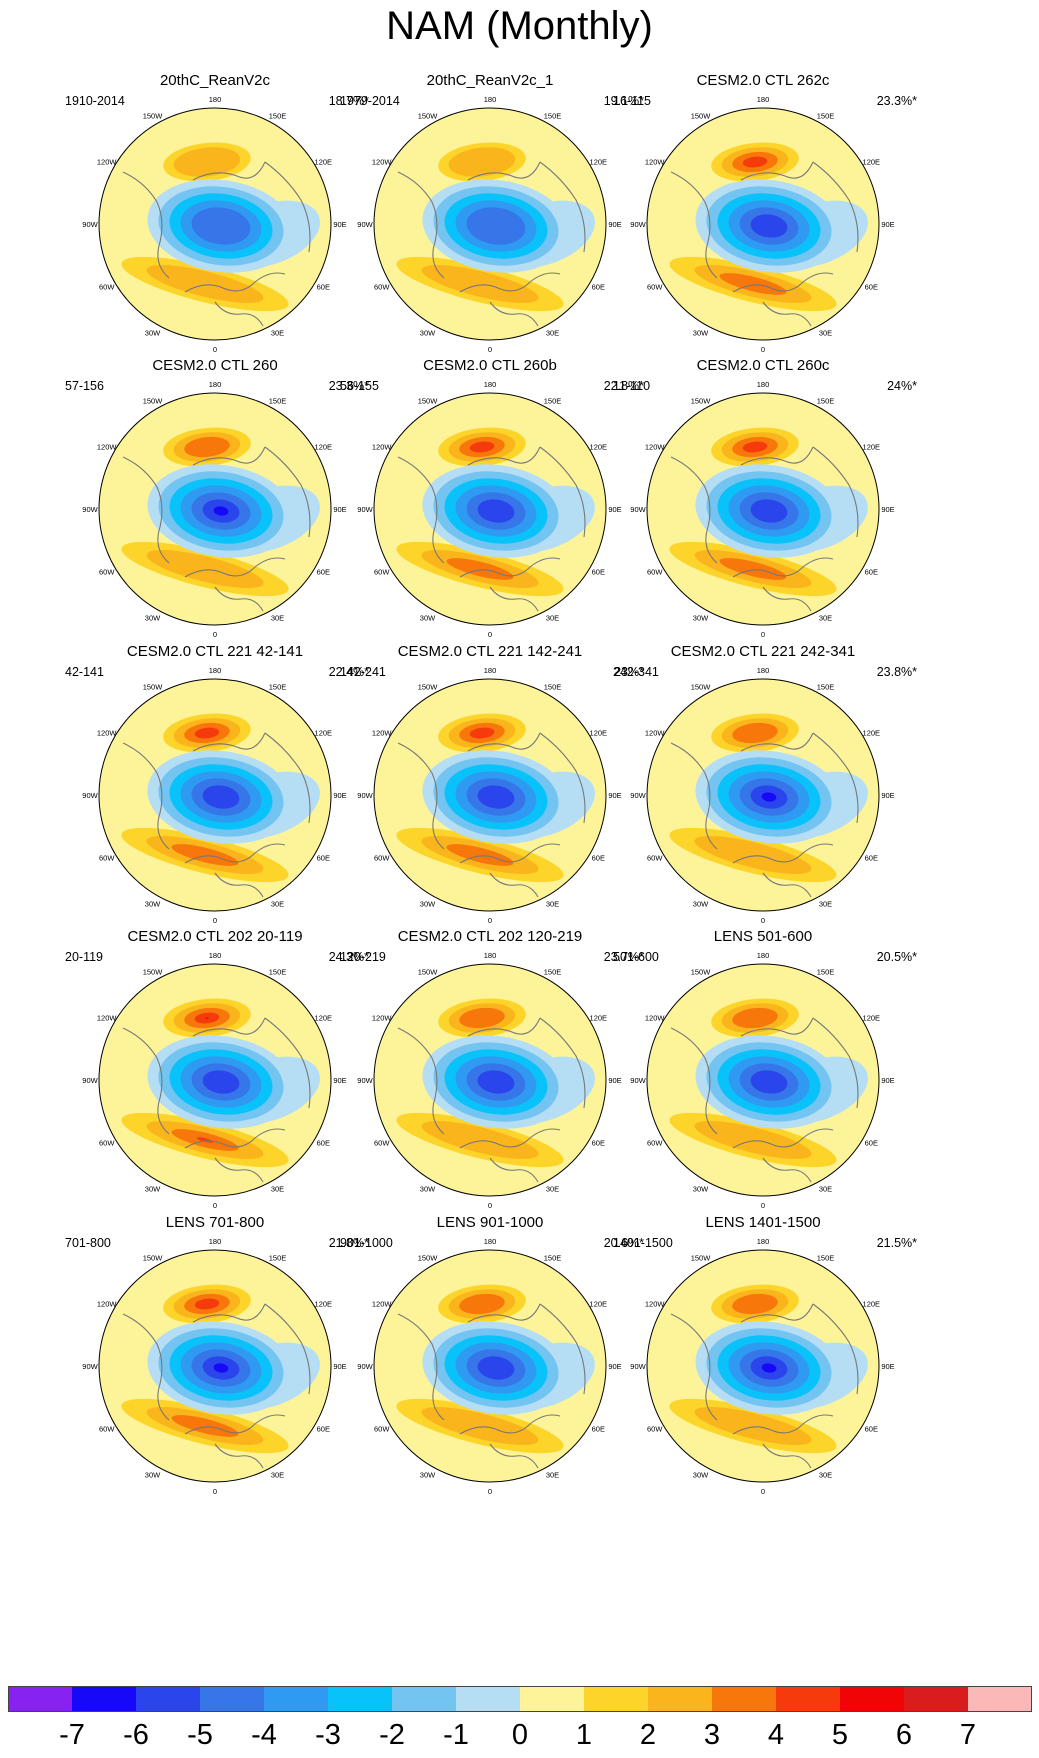 This screenshot has height=1758, width=1039. Describe the element at coordinates (84, 957) in the screenshot. I see `panel-period: 20-119` at that location.